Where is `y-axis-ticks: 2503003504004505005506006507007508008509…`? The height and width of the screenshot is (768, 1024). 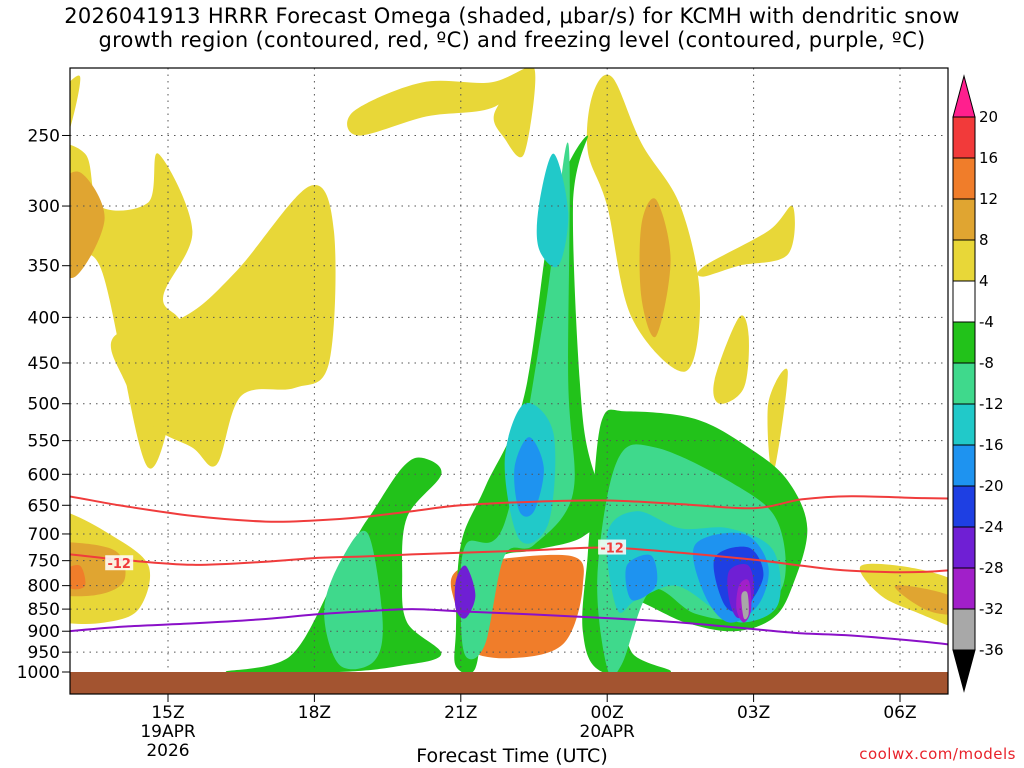 y-axis-ticks: 2503003504004505005506006507007508008509… is located at coordinates (43, 404).